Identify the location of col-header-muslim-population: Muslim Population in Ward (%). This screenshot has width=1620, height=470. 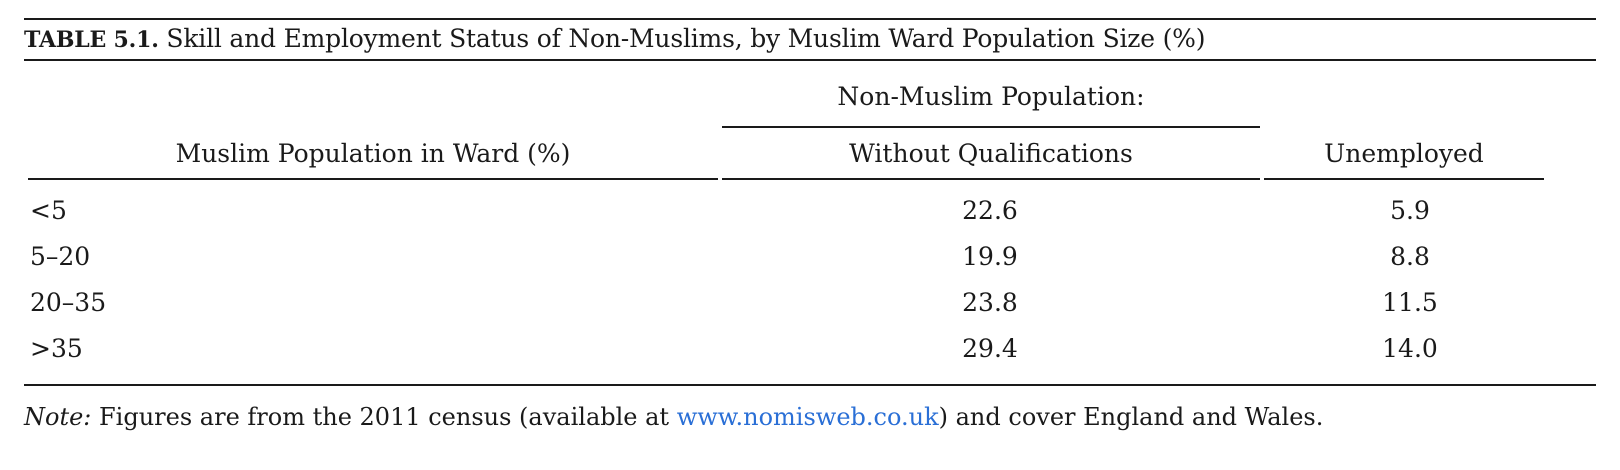
(373, 153).